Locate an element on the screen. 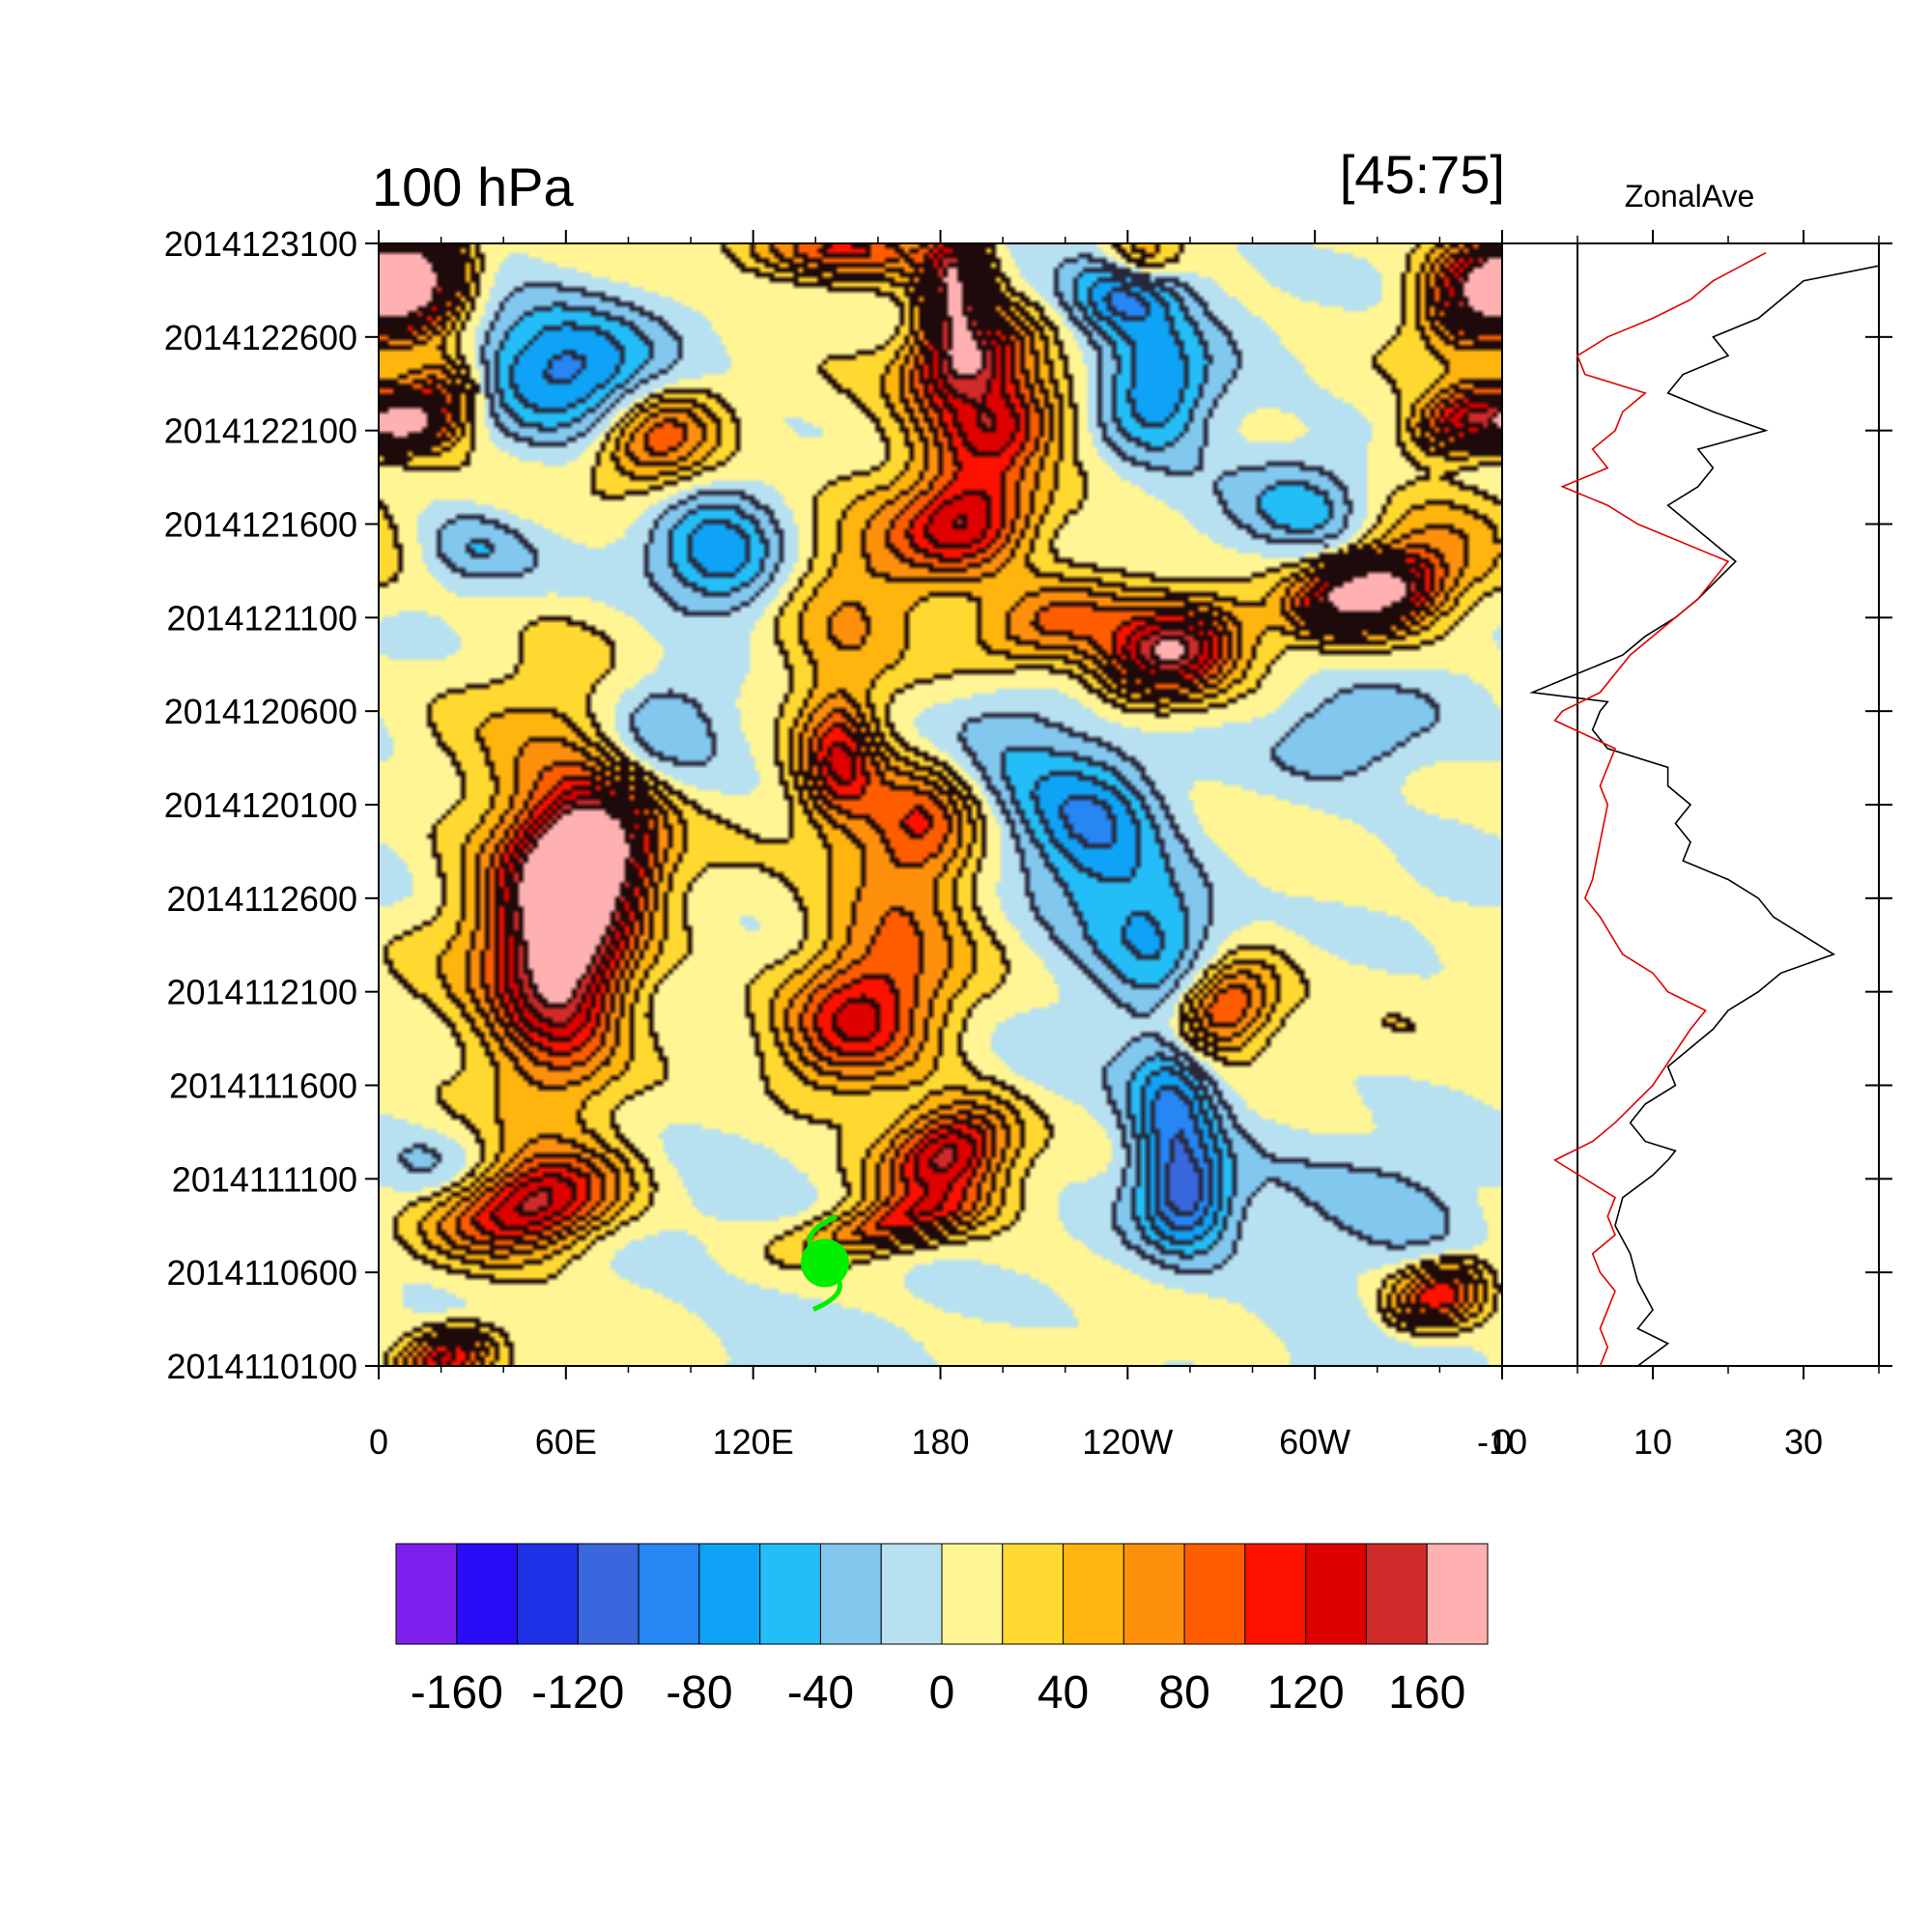 This screenshot has width=1932, height=1932. colorbar-label: -40 is located at coordinates (820, 1693).